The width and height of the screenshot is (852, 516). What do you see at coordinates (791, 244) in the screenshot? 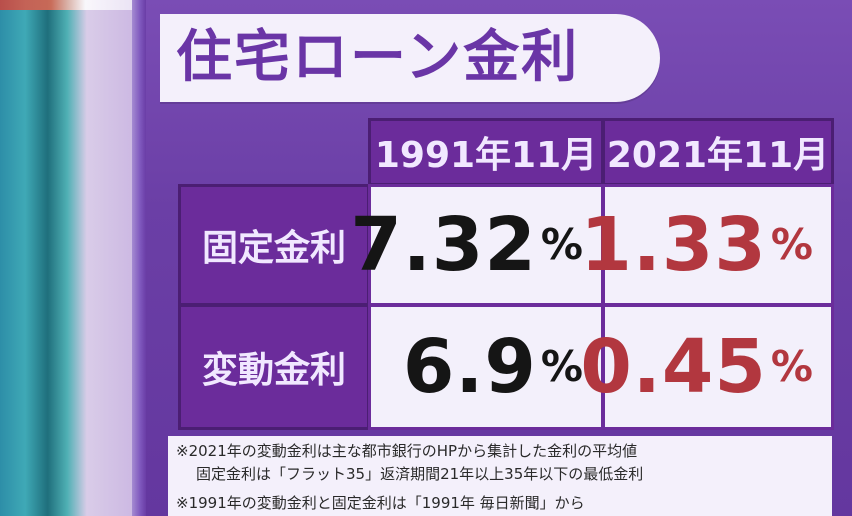
I see `fixed-rate-2021-unit: %` at bounding box center [791, 244].